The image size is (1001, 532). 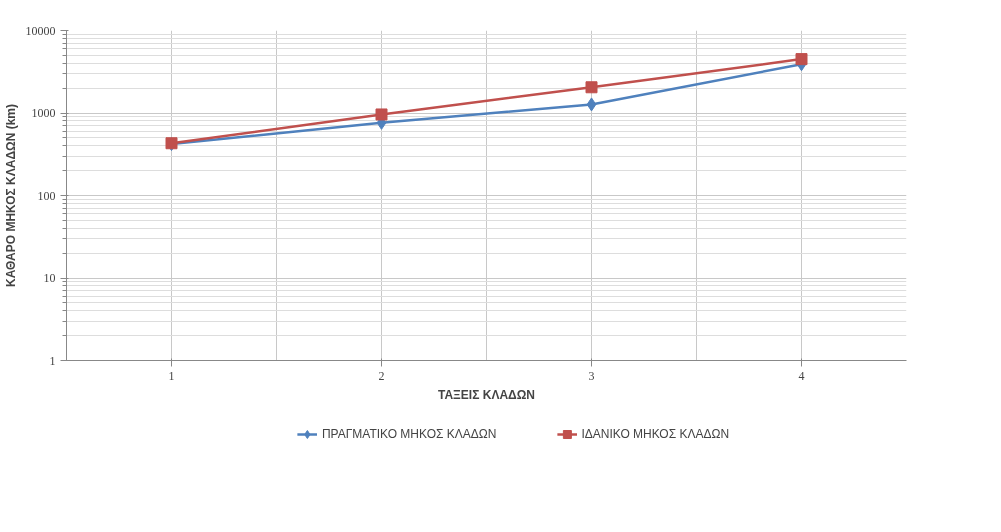 What do you see at coordinates (52, 360) in the screenshot?
I see `y-tick-label: 1` at bounding box center [52, 360].